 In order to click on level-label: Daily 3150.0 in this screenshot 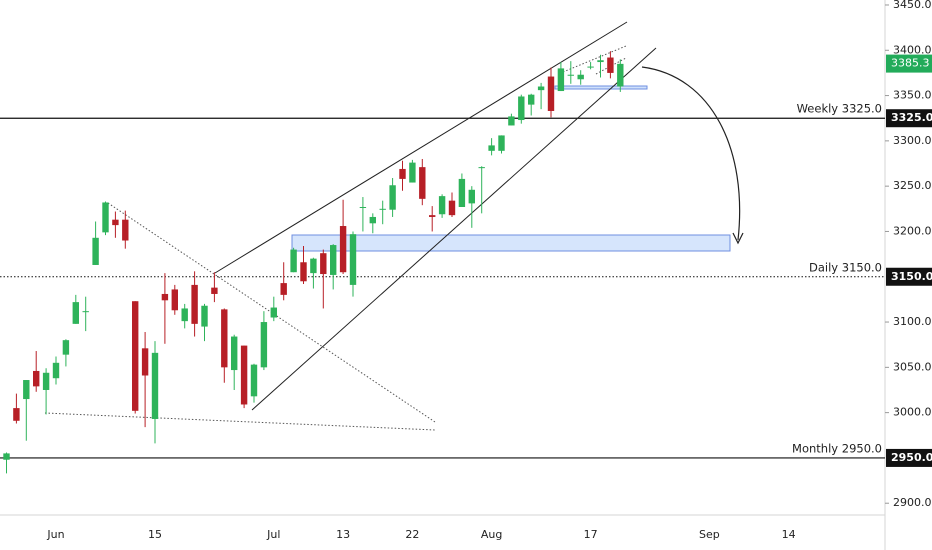, I will do `click(845, 267)`.